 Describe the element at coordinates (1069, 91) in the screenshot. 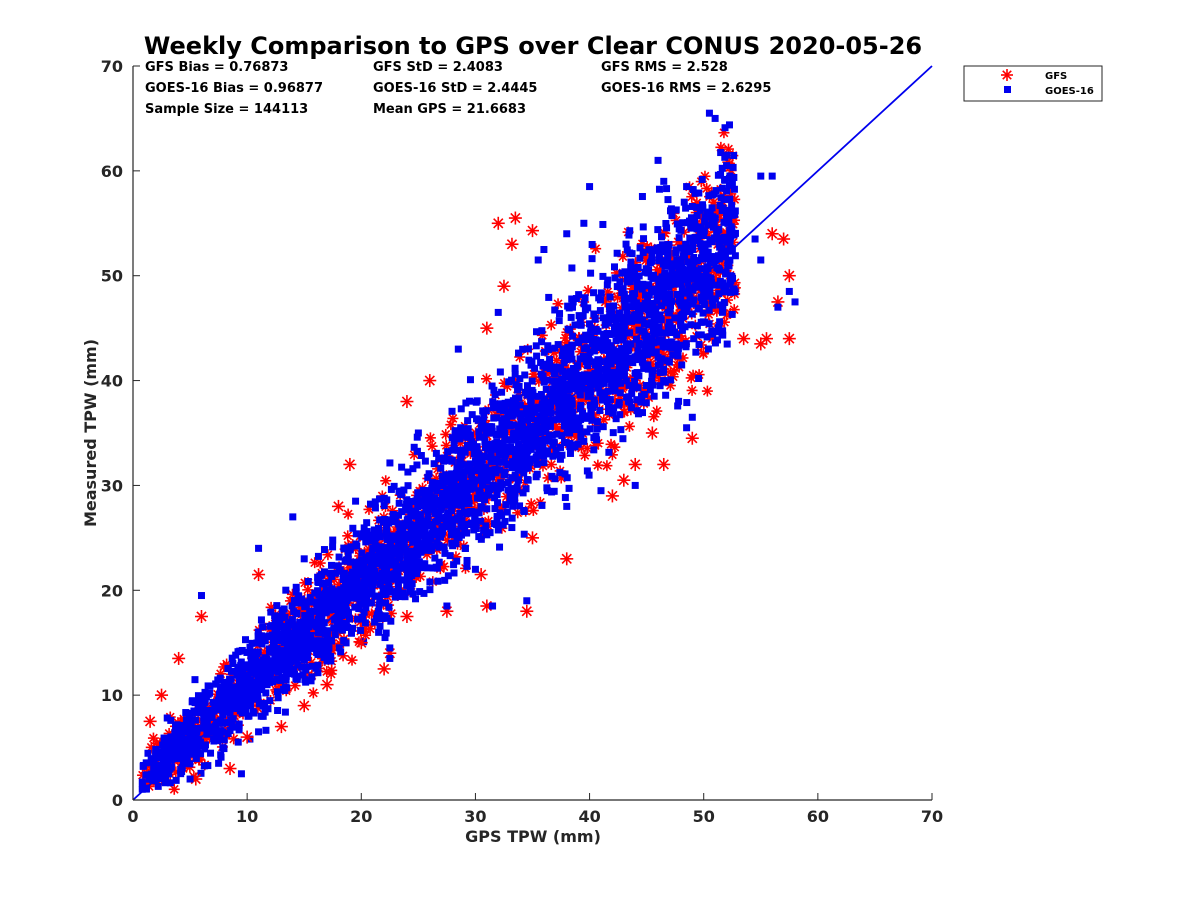

I see `legend-goes-16-label: GOES-16` at that location.